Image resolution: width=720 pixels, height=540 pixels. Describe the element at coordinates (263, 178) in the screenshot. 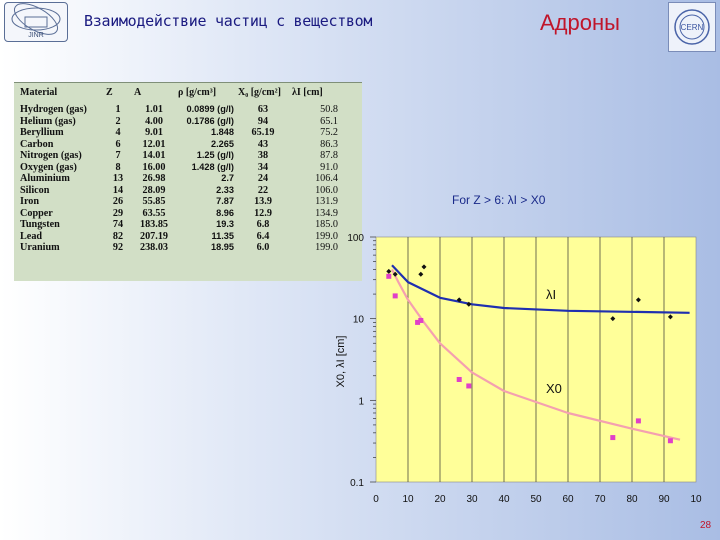

I see `table-cell: 24` at that location.